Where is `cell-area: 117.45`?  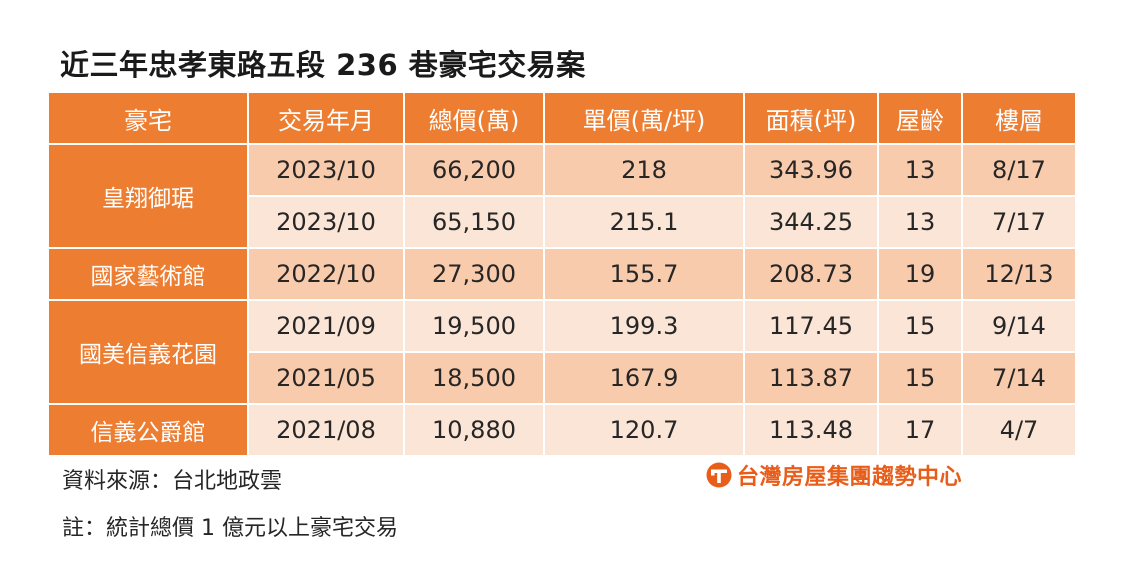
cell-area: 117.45 is located at coordinates (811, 326).